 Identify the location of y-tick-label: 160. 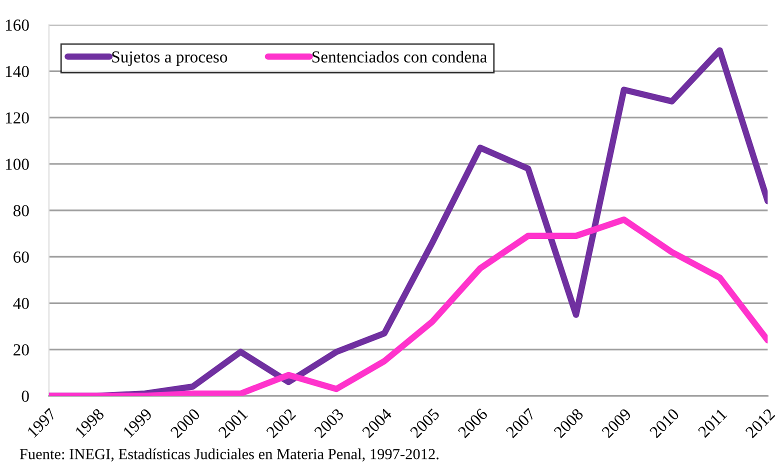
(17, 25).